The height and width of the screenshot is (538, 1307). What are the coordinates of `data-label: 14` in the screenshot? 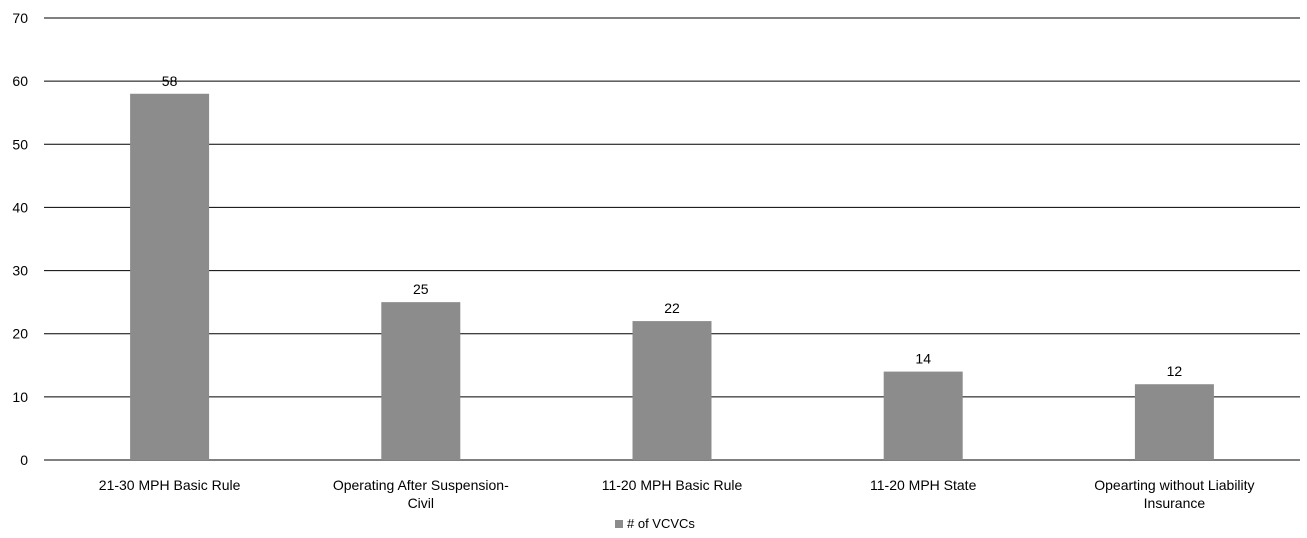 It's located at (923, 359).